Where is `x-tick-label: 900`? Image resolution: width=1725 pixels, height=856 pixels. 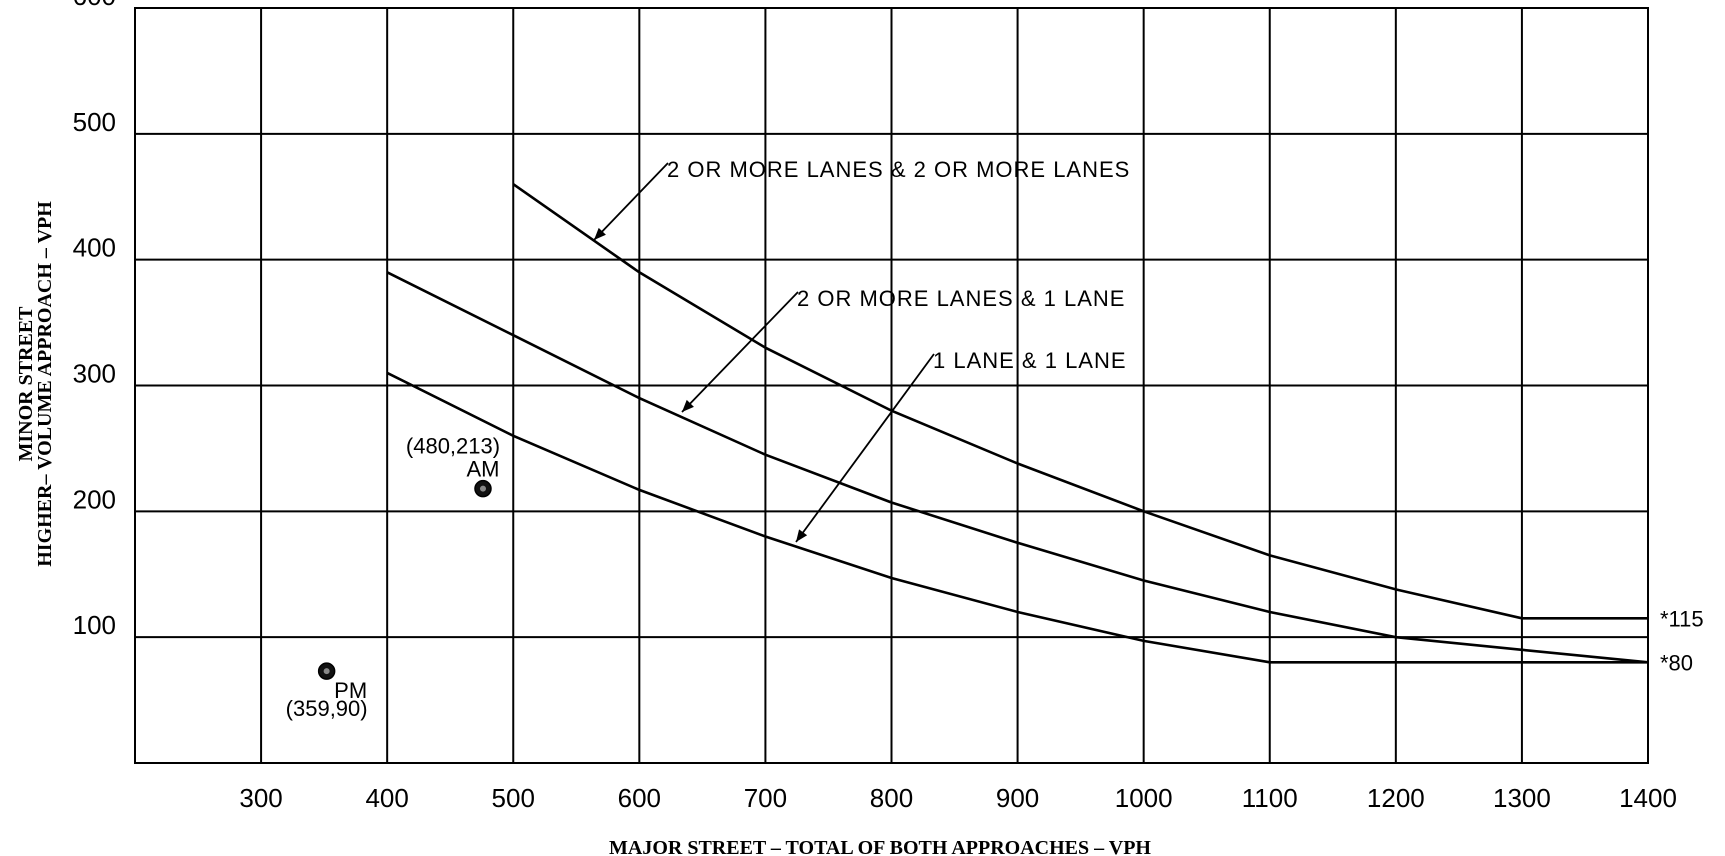 x-tick-label: 900 is located at coordinates (1017, 798).